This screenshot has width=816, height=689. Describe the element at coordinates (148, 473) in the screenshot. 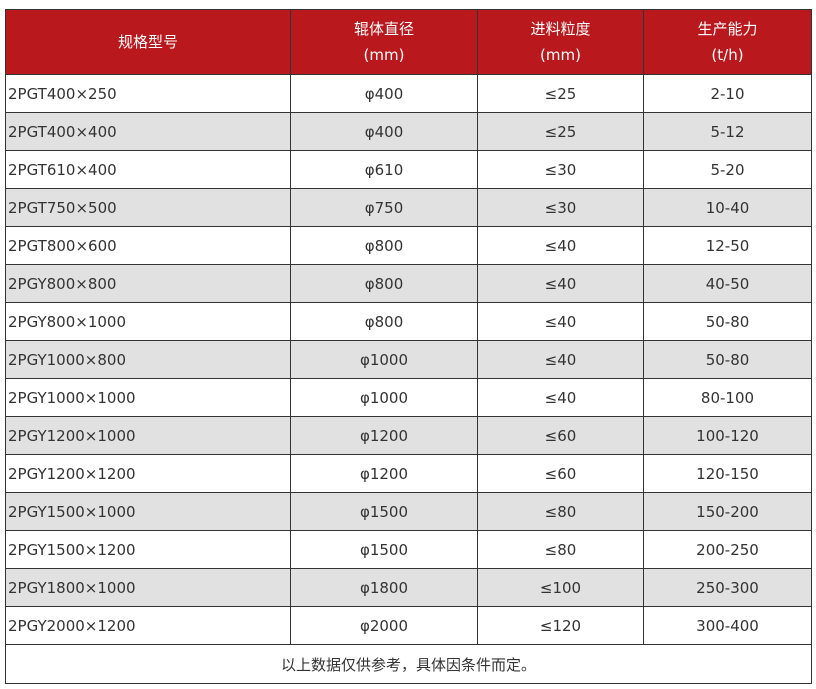

I see `cell-model: 2PGY1200×1200` at that location.